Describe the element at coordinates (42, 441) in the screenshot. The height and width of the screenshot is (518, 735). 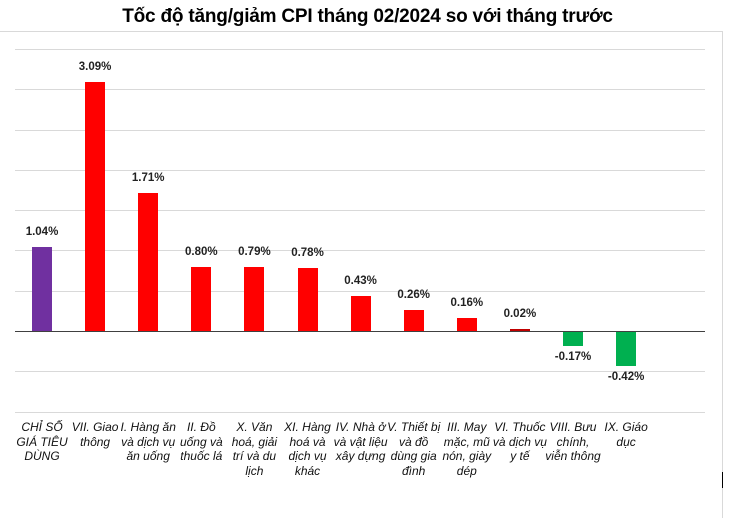
I see `category-label: CHỈ SỐ GIÁ TIÊU DÙNG` at that location.